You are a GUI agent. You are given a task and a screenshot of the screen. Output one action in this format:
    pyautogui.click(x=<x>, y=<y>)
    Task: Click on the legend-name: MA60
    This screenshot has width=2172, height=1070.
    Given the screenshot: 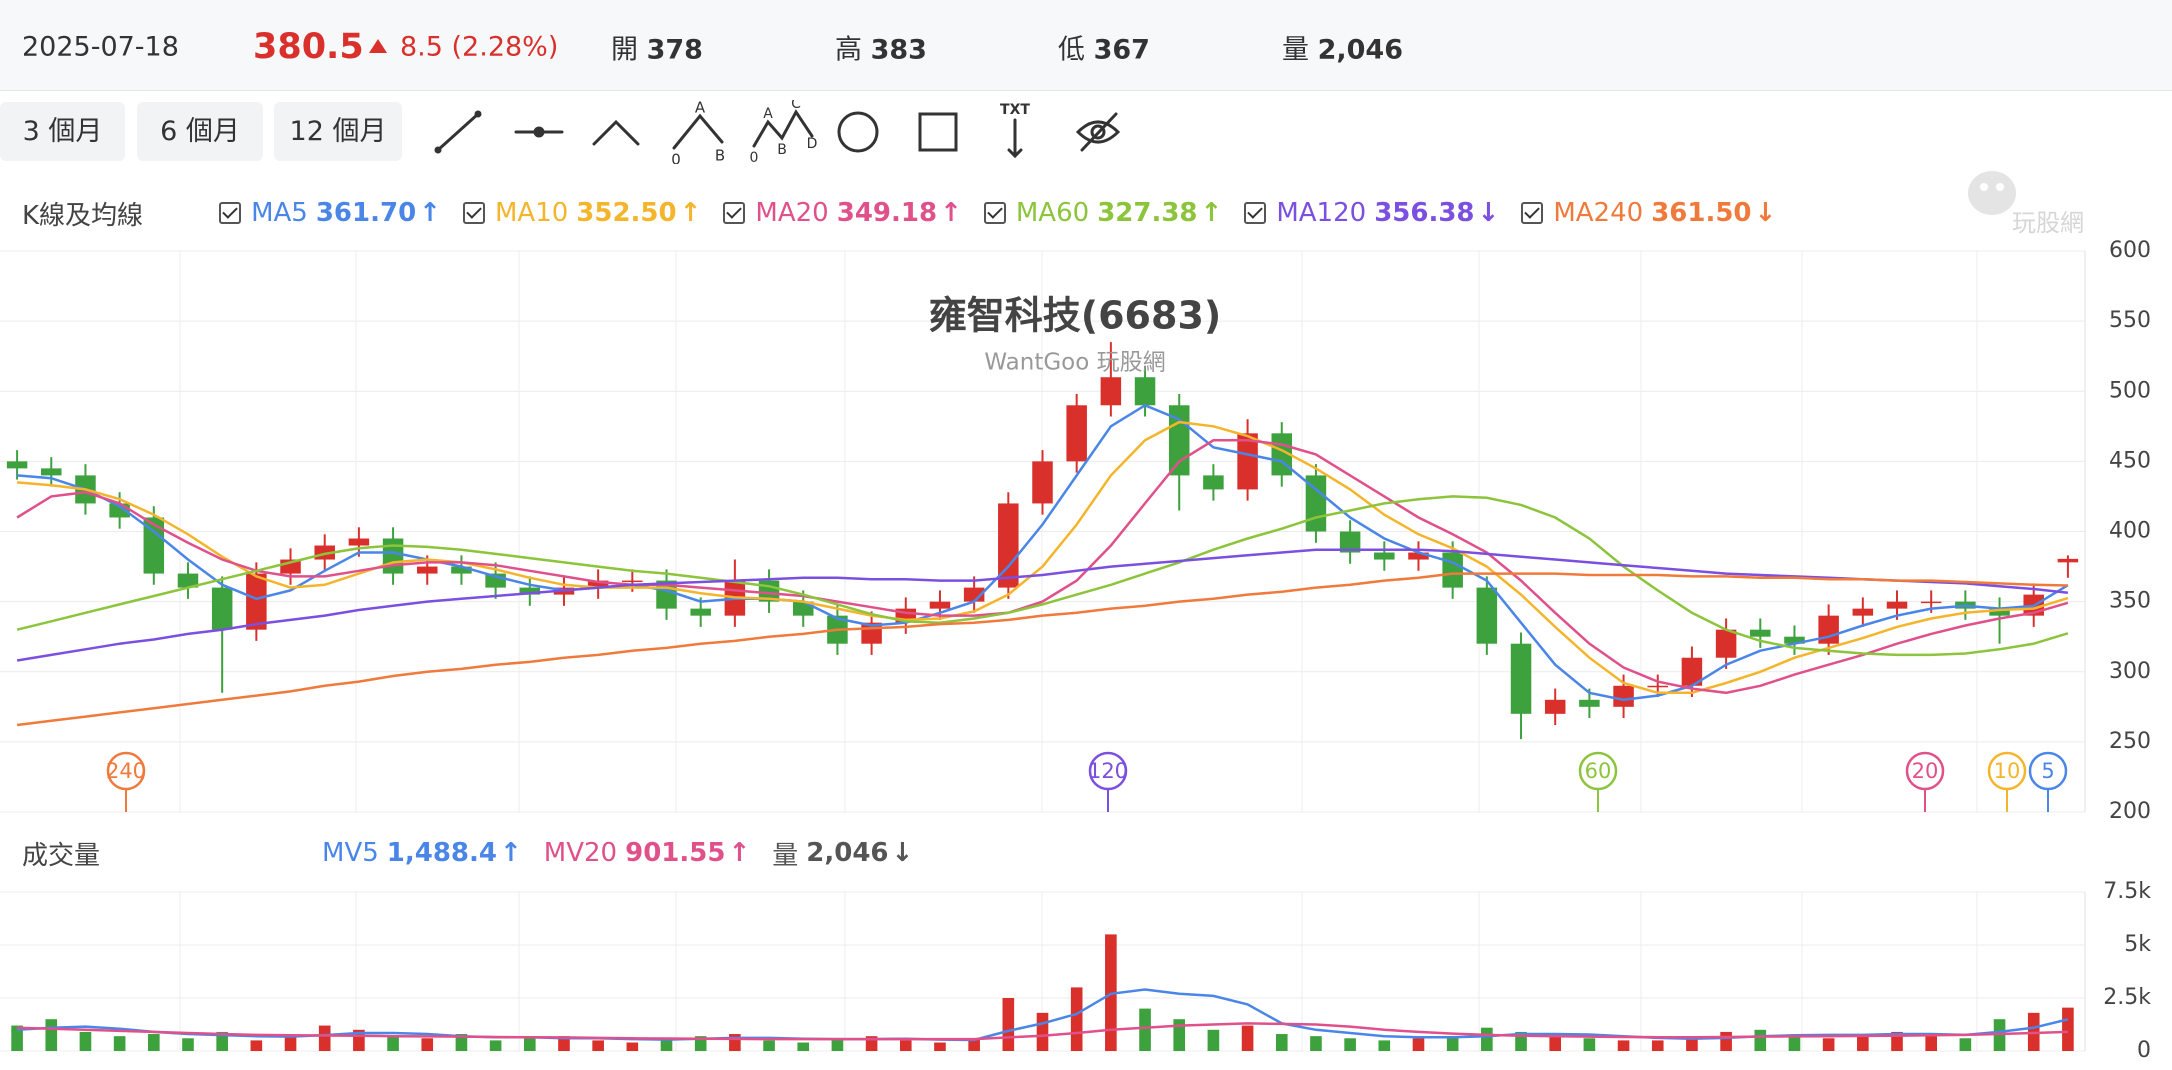 What is the action you would take?
    pyautogui.click(x=1052, y=213)
    